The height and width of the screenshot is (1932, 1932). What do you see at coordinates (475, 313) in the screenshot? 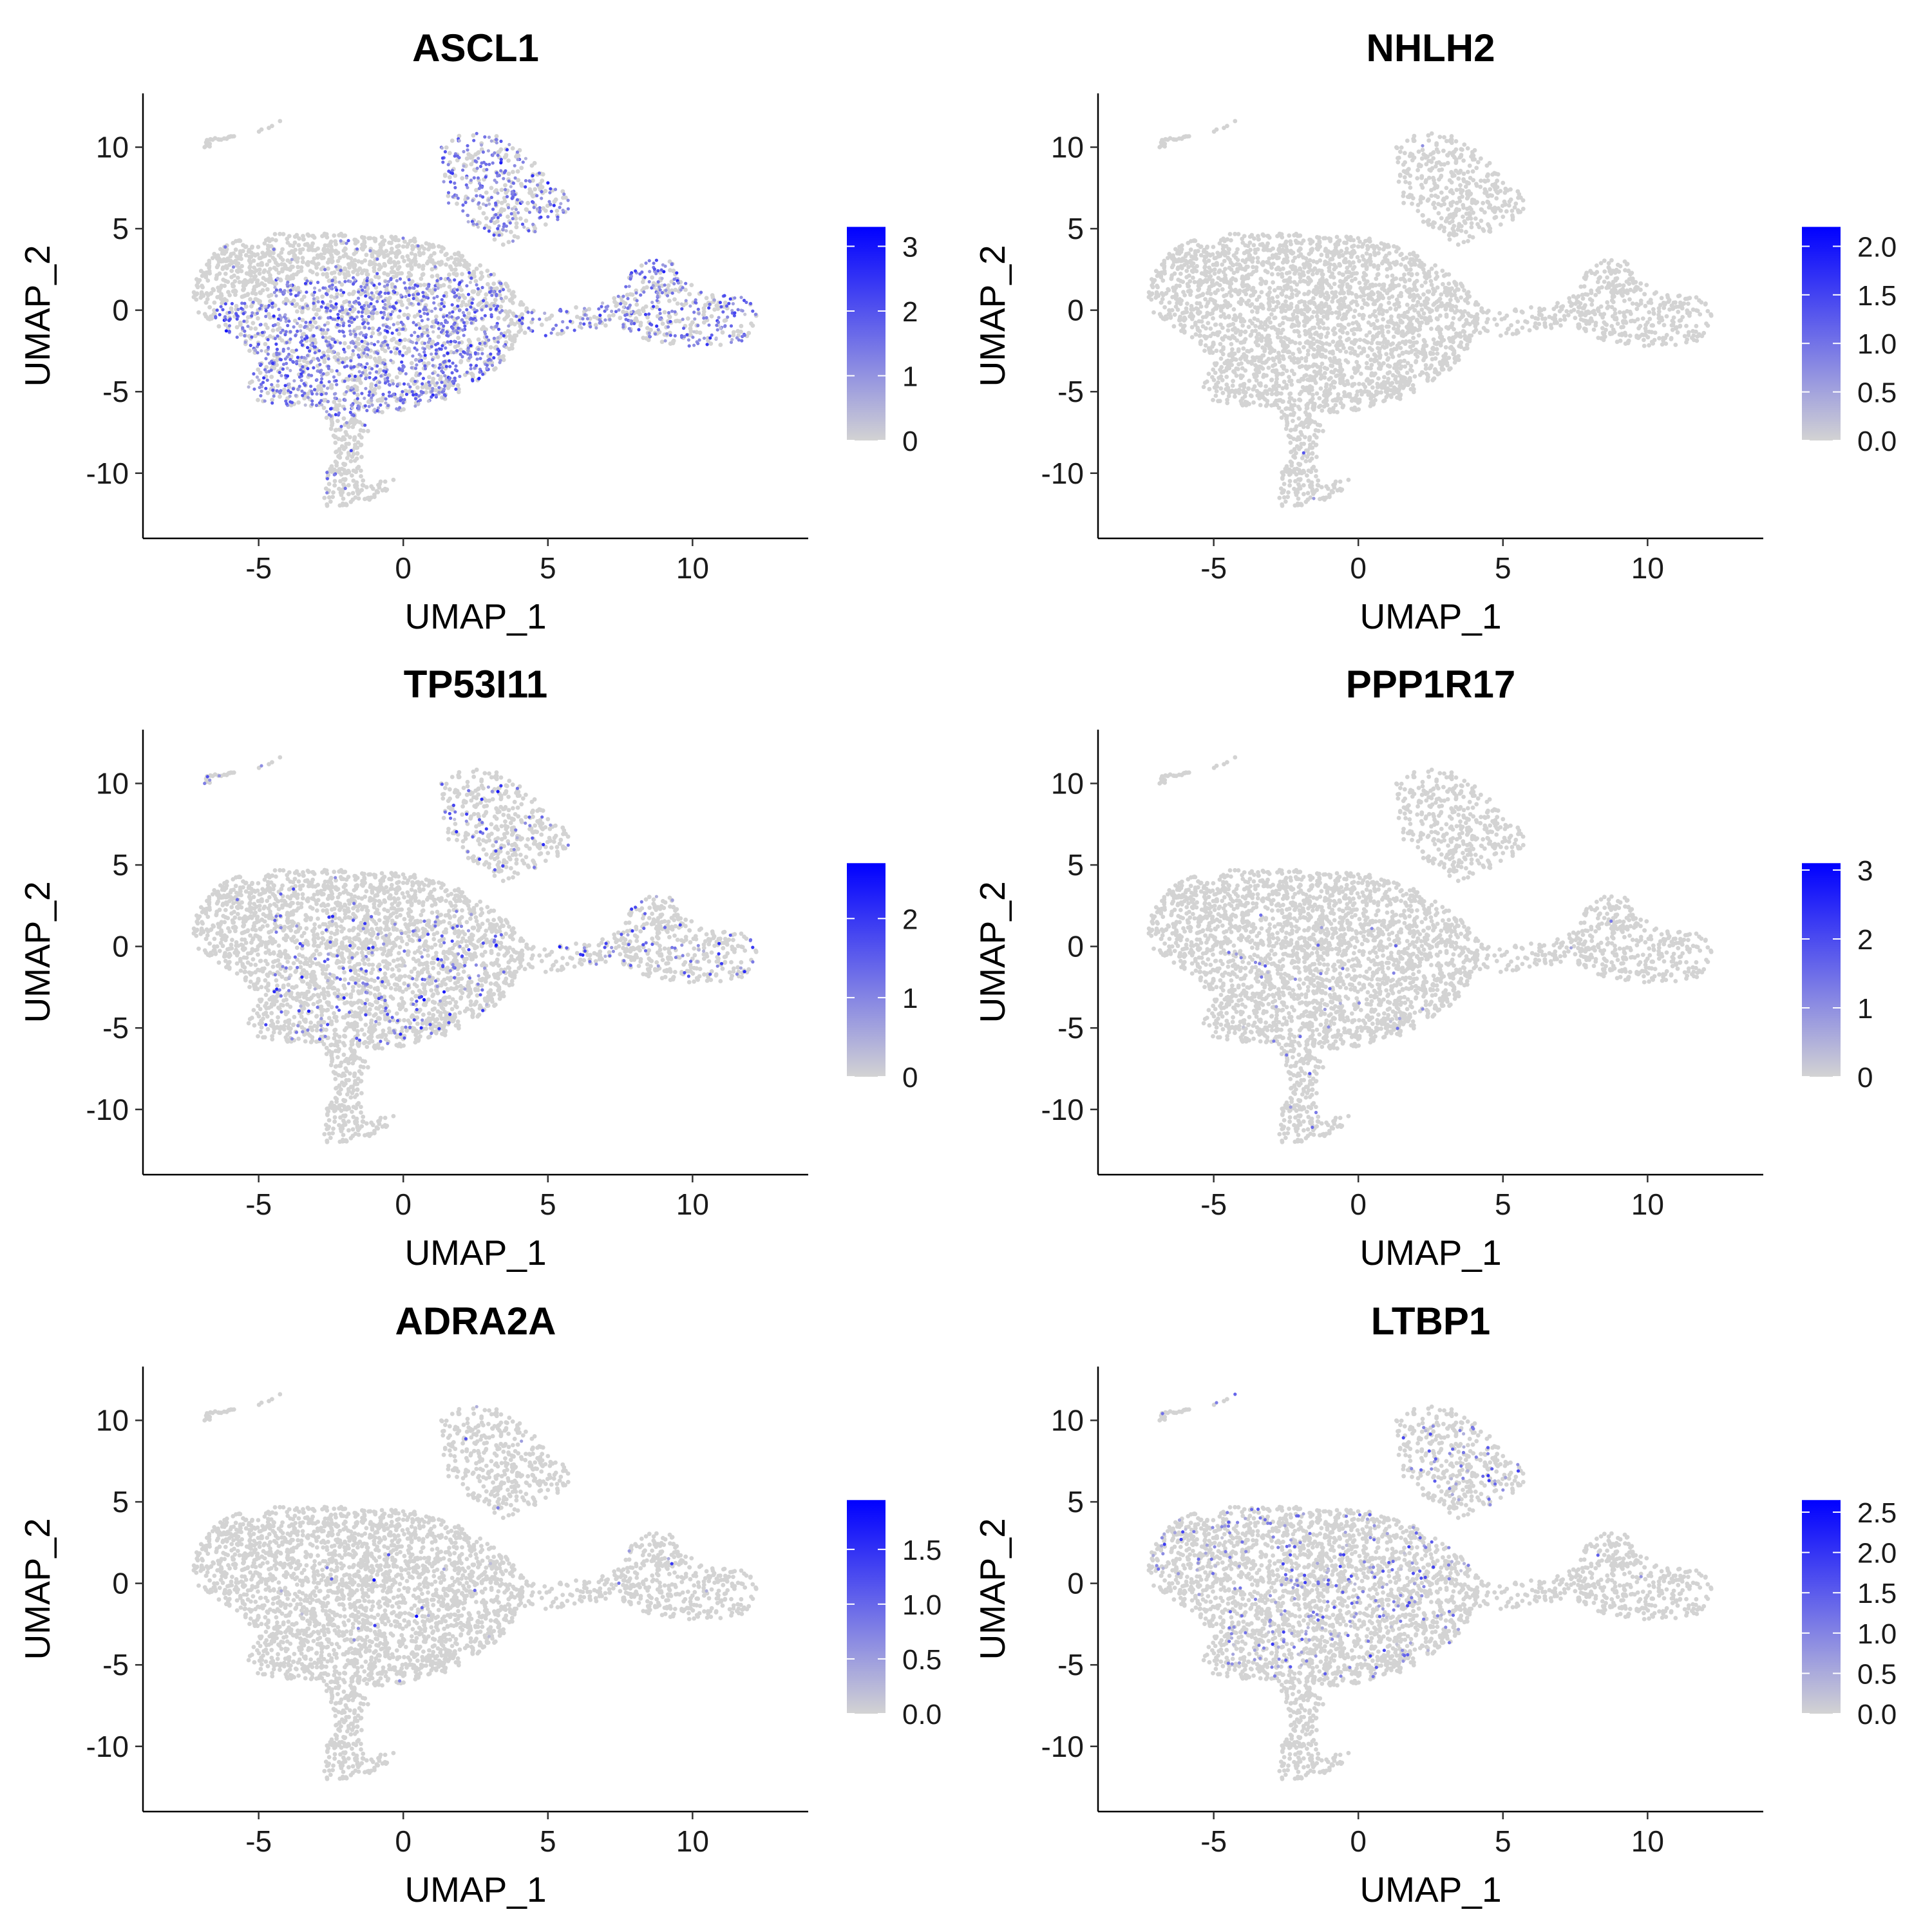
I see `cell-points` at bounding box center [475, 313].